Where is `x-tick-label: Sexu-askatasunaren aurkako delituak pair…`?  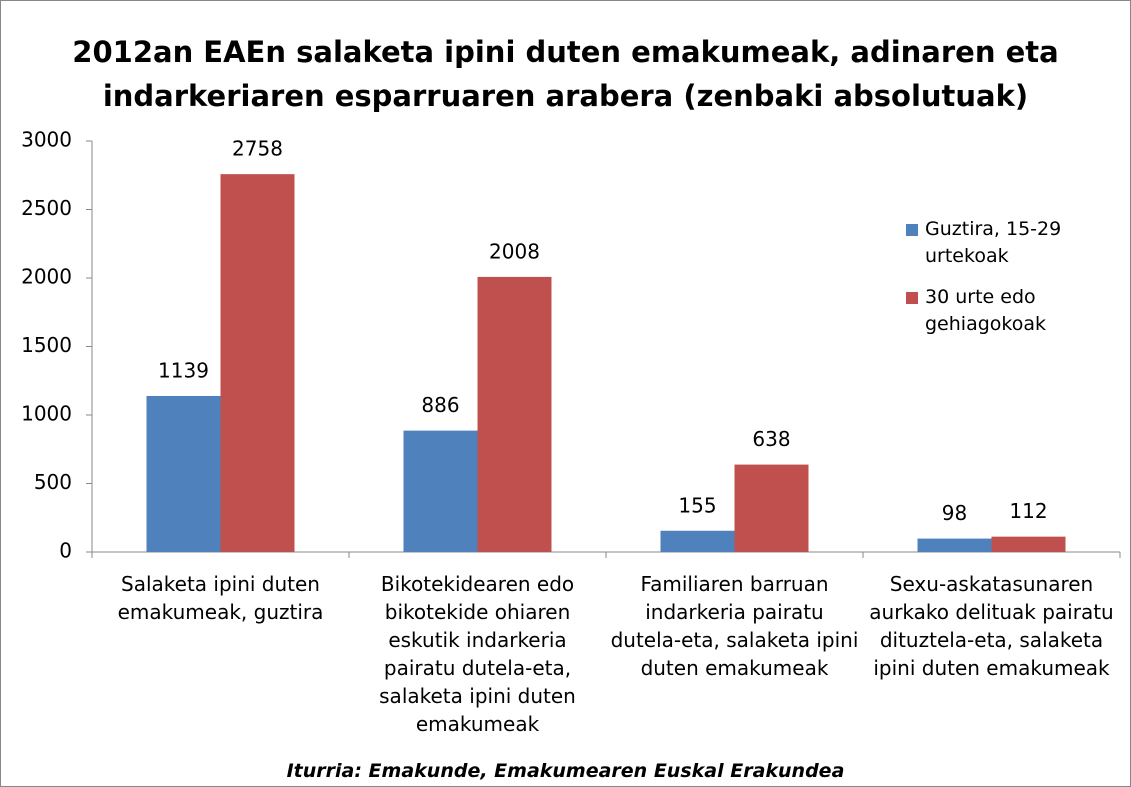
x-tick-label: Sexu-askatasunaren aurkako delituak pair… is located at coordinates (991, 626).